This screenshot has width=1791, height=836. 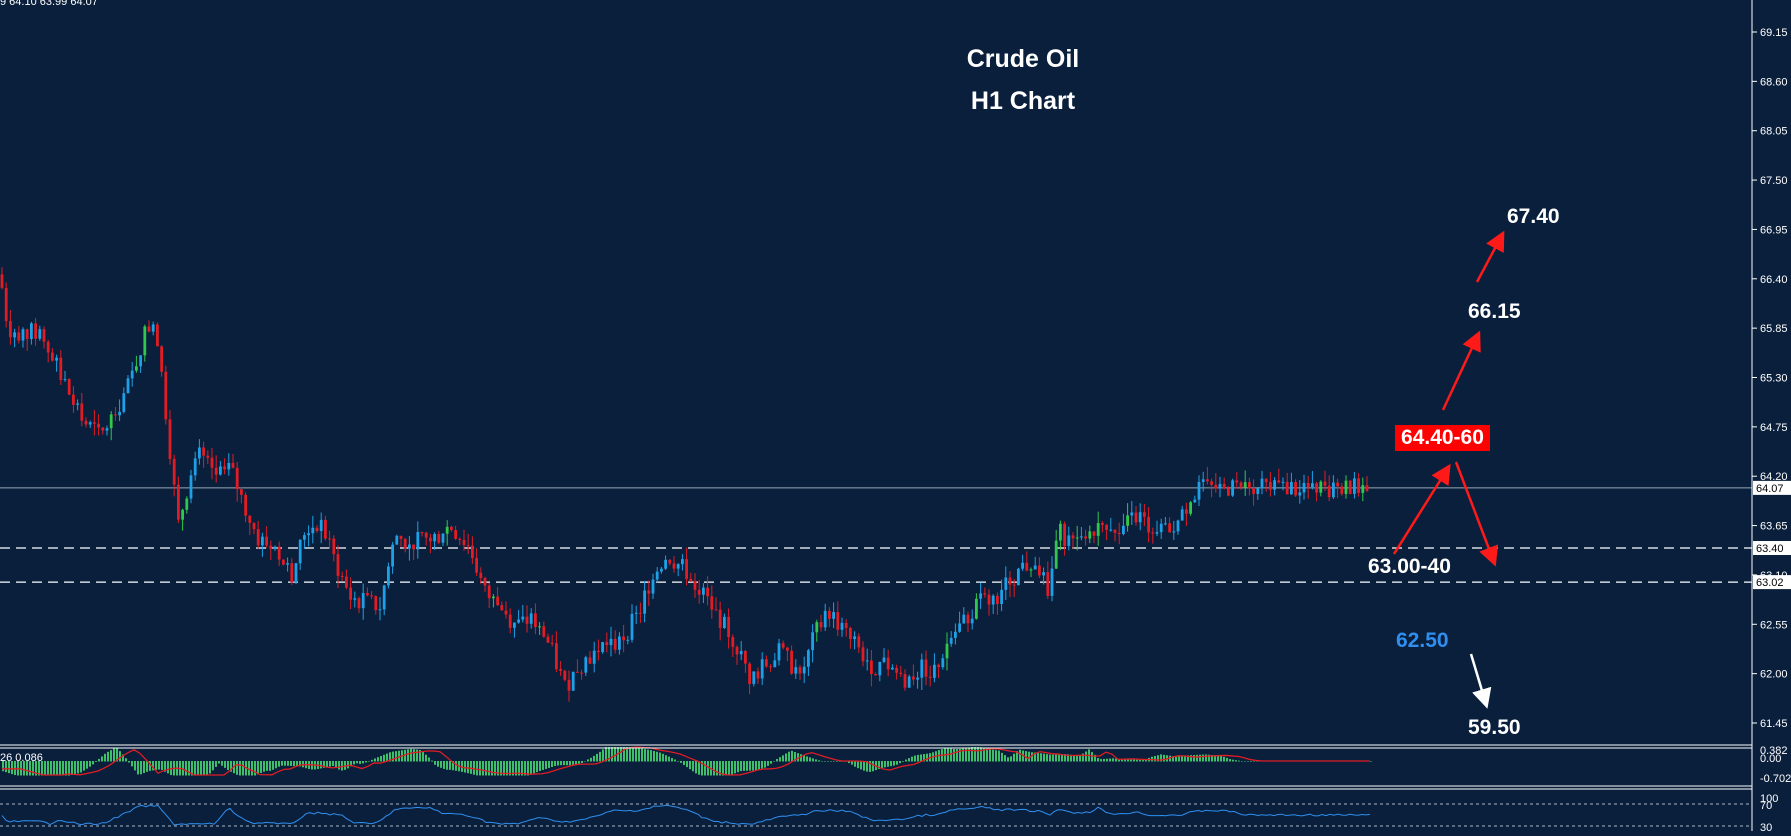 What do you see at coordinates (1409, 566) in the screenshot?
I see `support-label: 63.00-40` at bounding box center [1409, 566].